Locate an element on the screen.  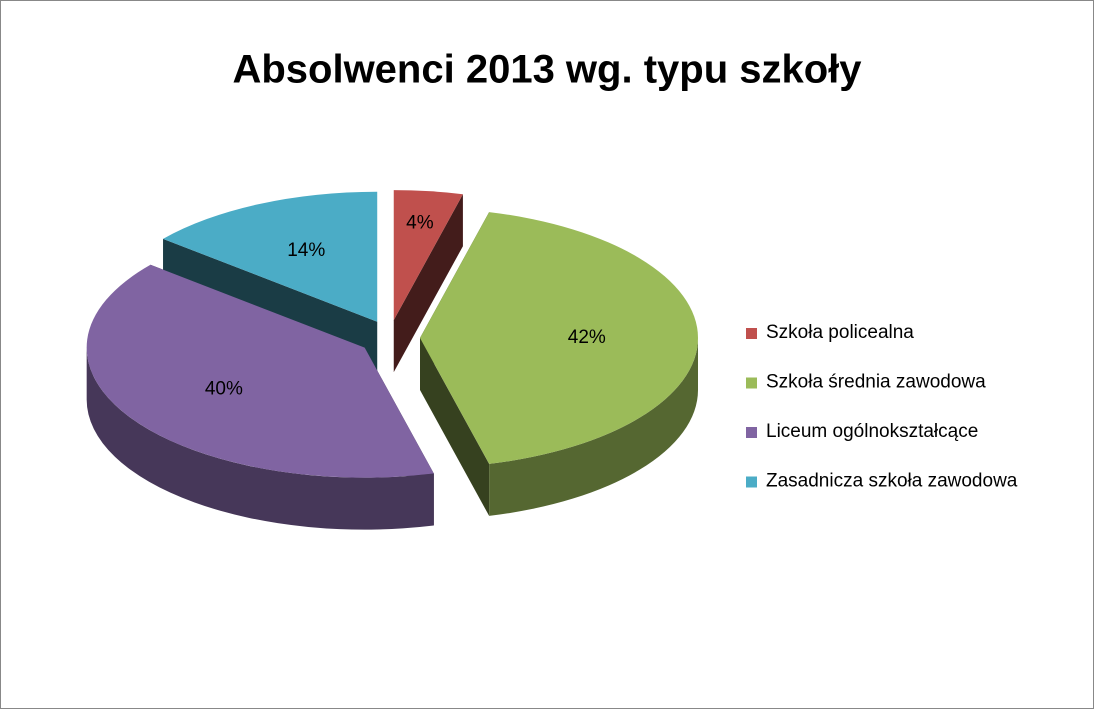
legend-label: Szkoła średnia zawodowa is located at coordinates (876, 382).